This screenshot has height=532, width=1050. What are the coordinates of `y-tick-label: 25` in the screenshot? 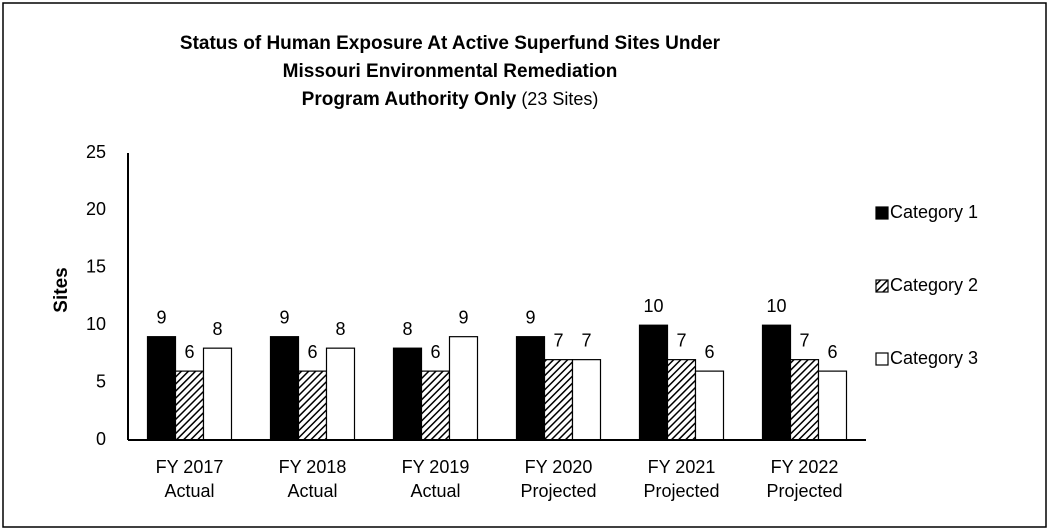 It's located at (96, 152).